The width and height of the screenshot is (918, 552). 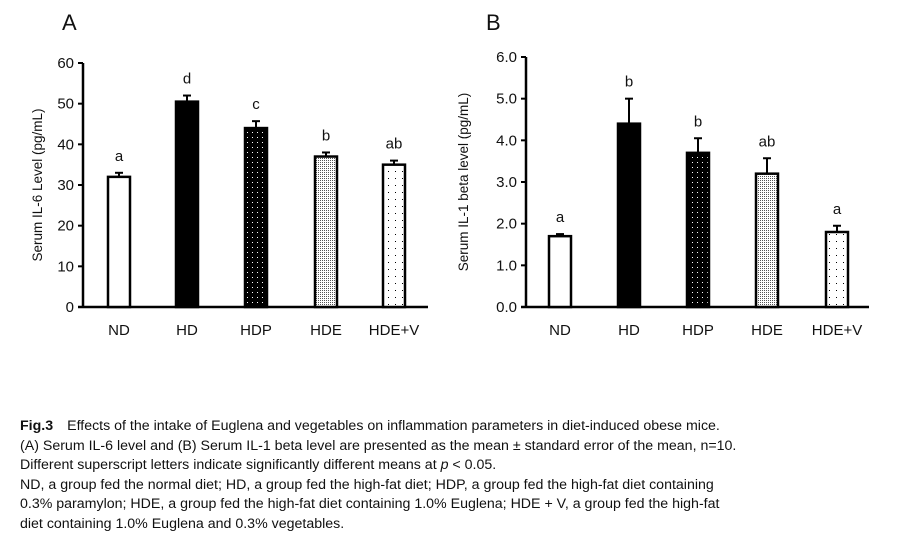 I want to click on y-tick-label: 40, so click(x=65, y=144).